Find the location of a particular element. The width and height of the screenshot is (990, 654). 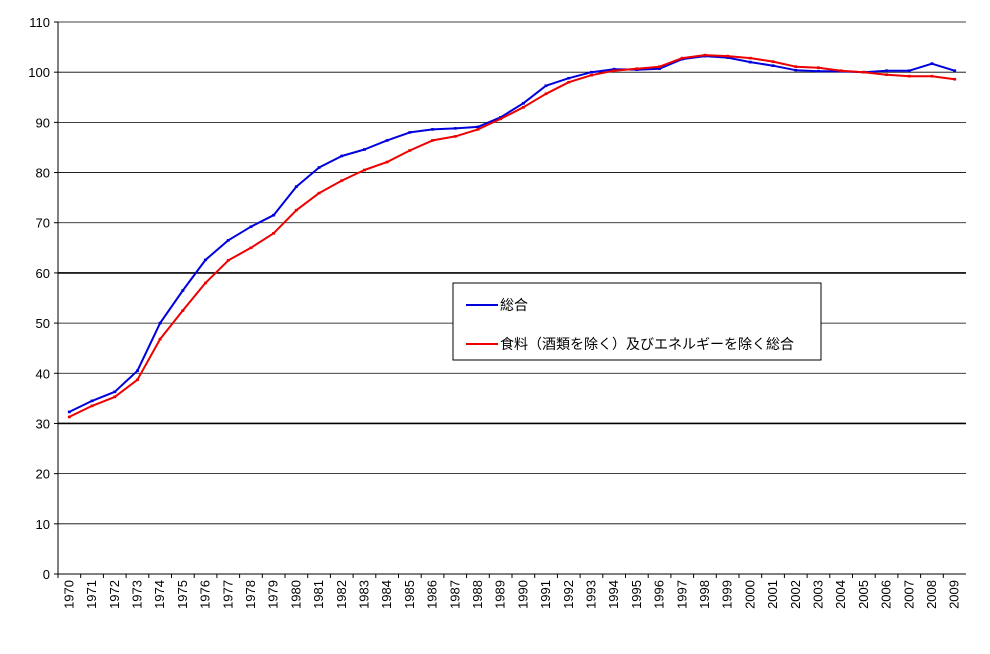

x-tick-label: 1978 is located at coordinates (250, 594).